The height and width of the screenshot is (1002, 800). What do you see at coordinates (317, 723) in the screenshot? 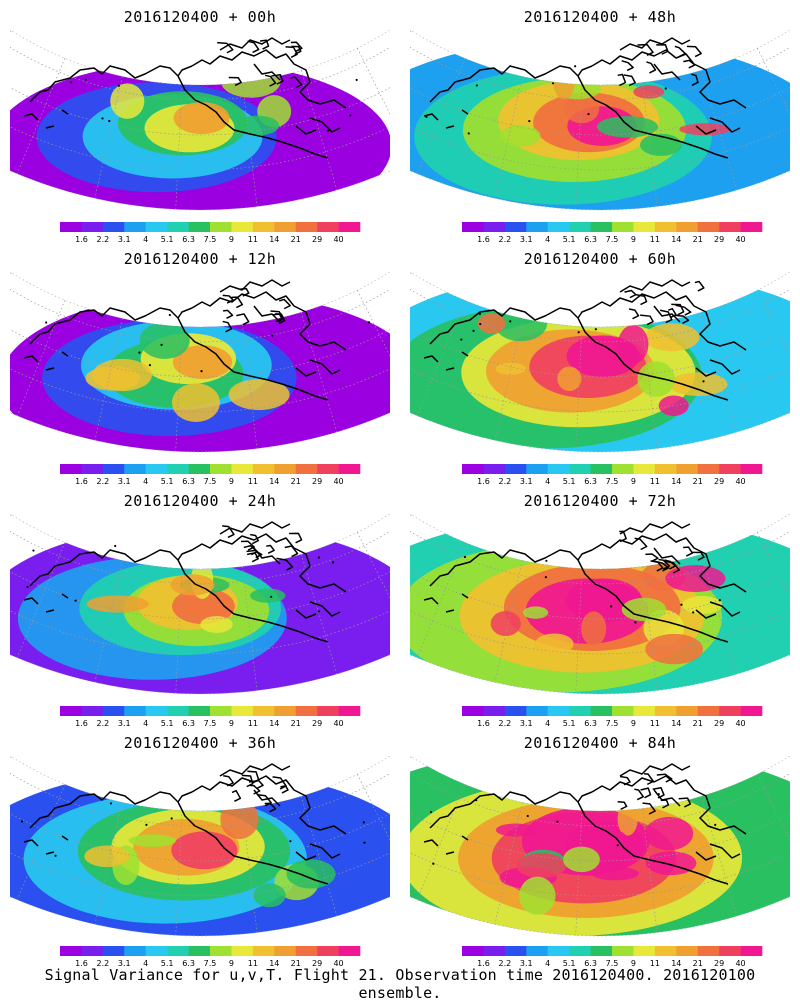
I see `colorbar-tick-label: 29` at bounding box center [317, 723].